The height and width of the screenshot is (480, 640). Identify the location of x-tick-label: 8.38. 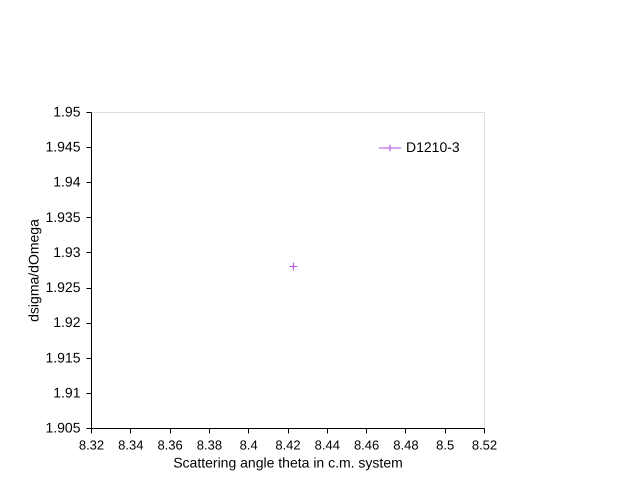
(209, 445).